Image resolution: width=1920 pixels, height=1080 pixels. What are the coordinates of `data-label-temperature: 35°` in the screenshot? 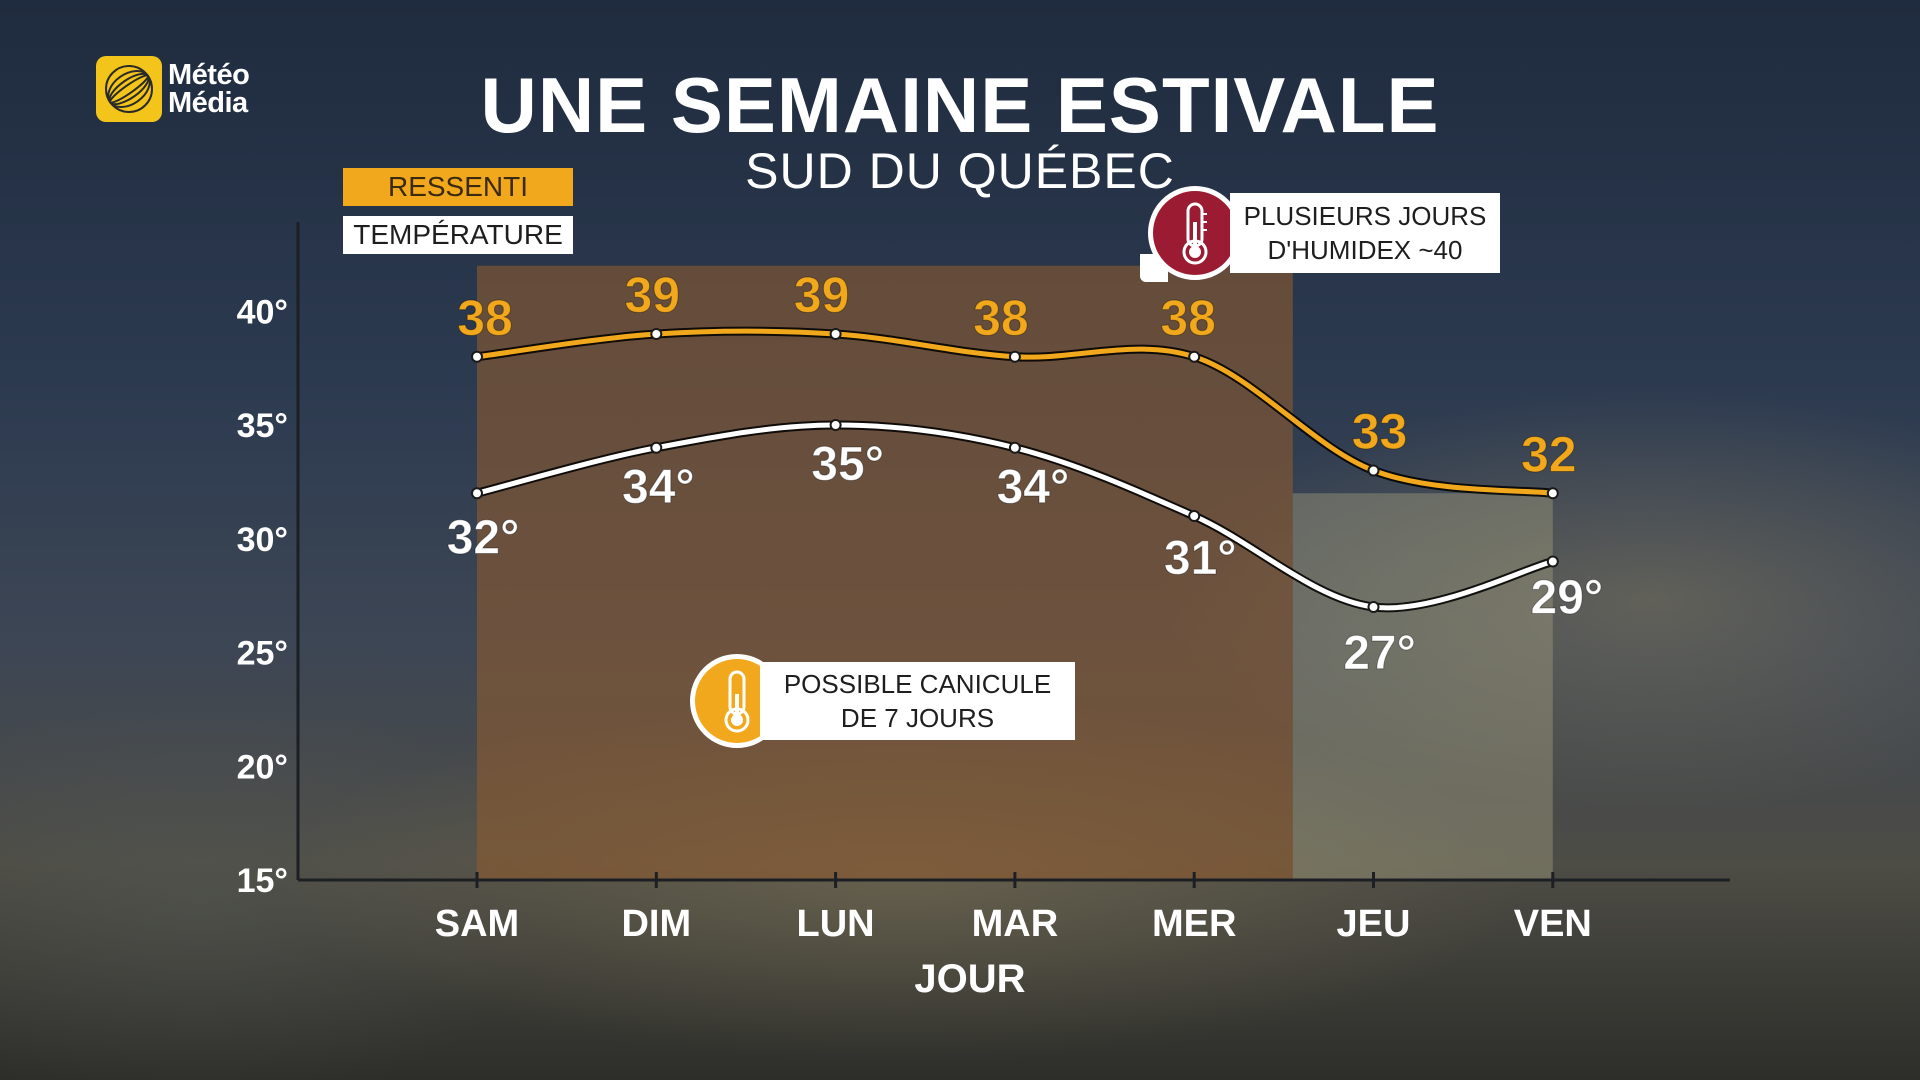 It's located at (847, 464).